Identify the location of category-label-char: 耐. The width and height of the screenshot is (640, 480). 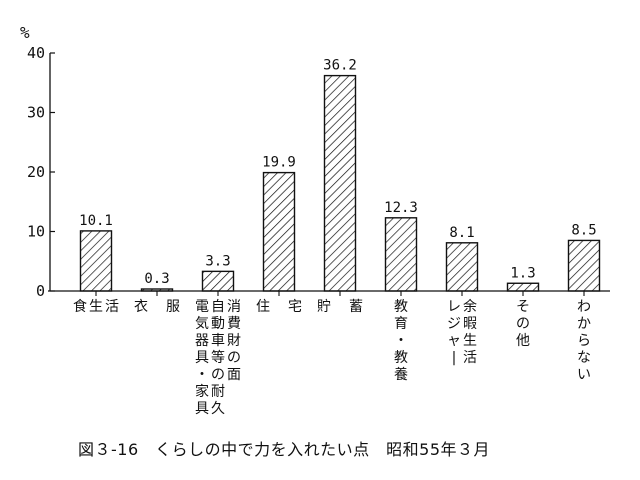
(218, 392).